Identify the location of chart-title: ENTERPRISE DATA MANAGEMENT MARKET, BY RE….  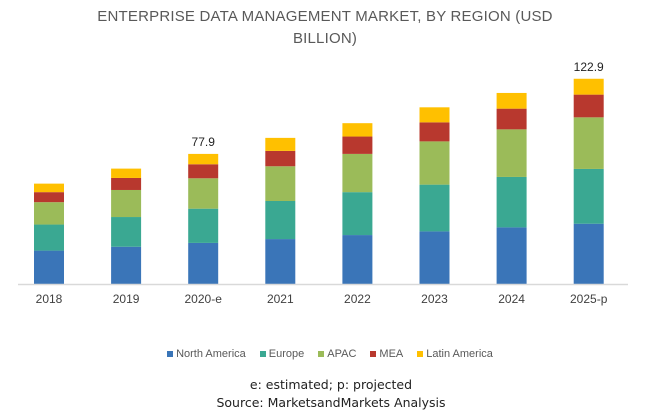
(325, 28).